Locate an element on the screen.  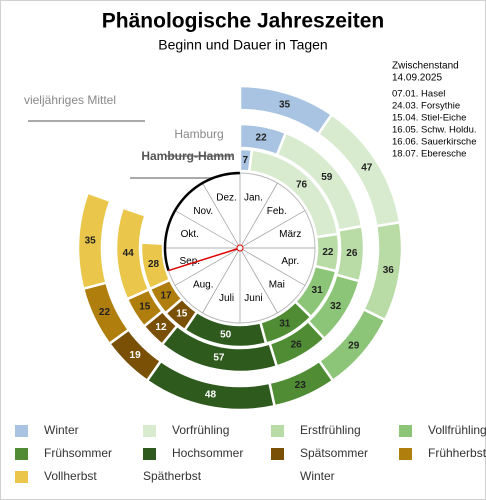
chart-subtitle: Beginn und Dauer in Tagen is located at coordinates (242, 45).